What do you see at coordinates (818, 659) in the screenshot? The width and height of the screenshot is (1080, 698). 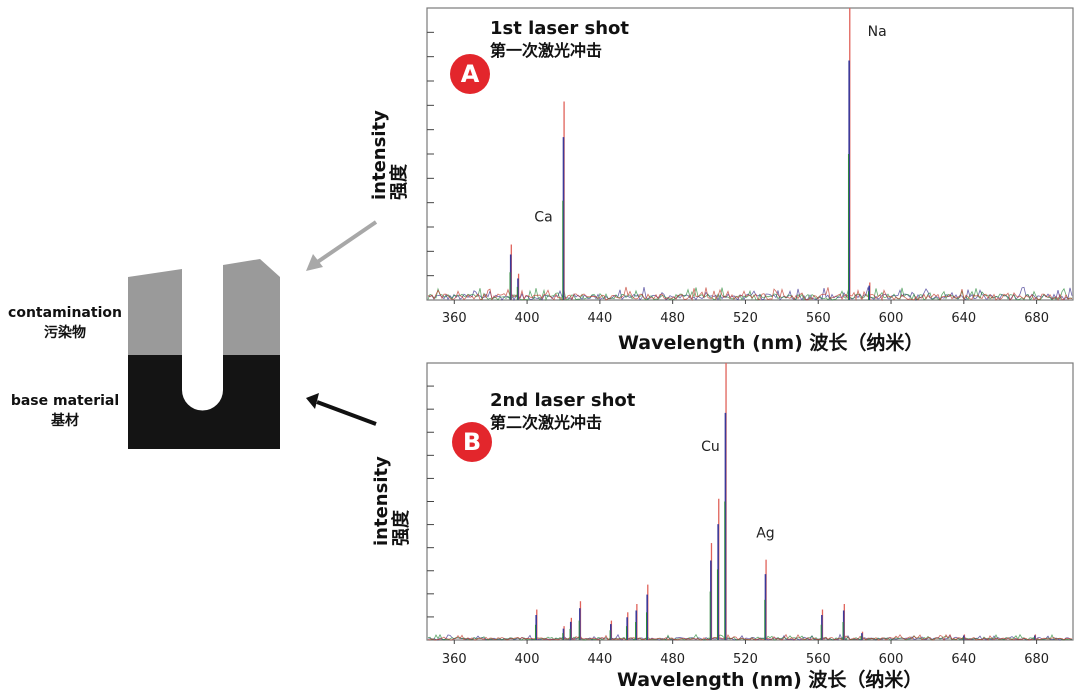 I see `x-tick-label-b: 560` at bounding box center [818, 659].